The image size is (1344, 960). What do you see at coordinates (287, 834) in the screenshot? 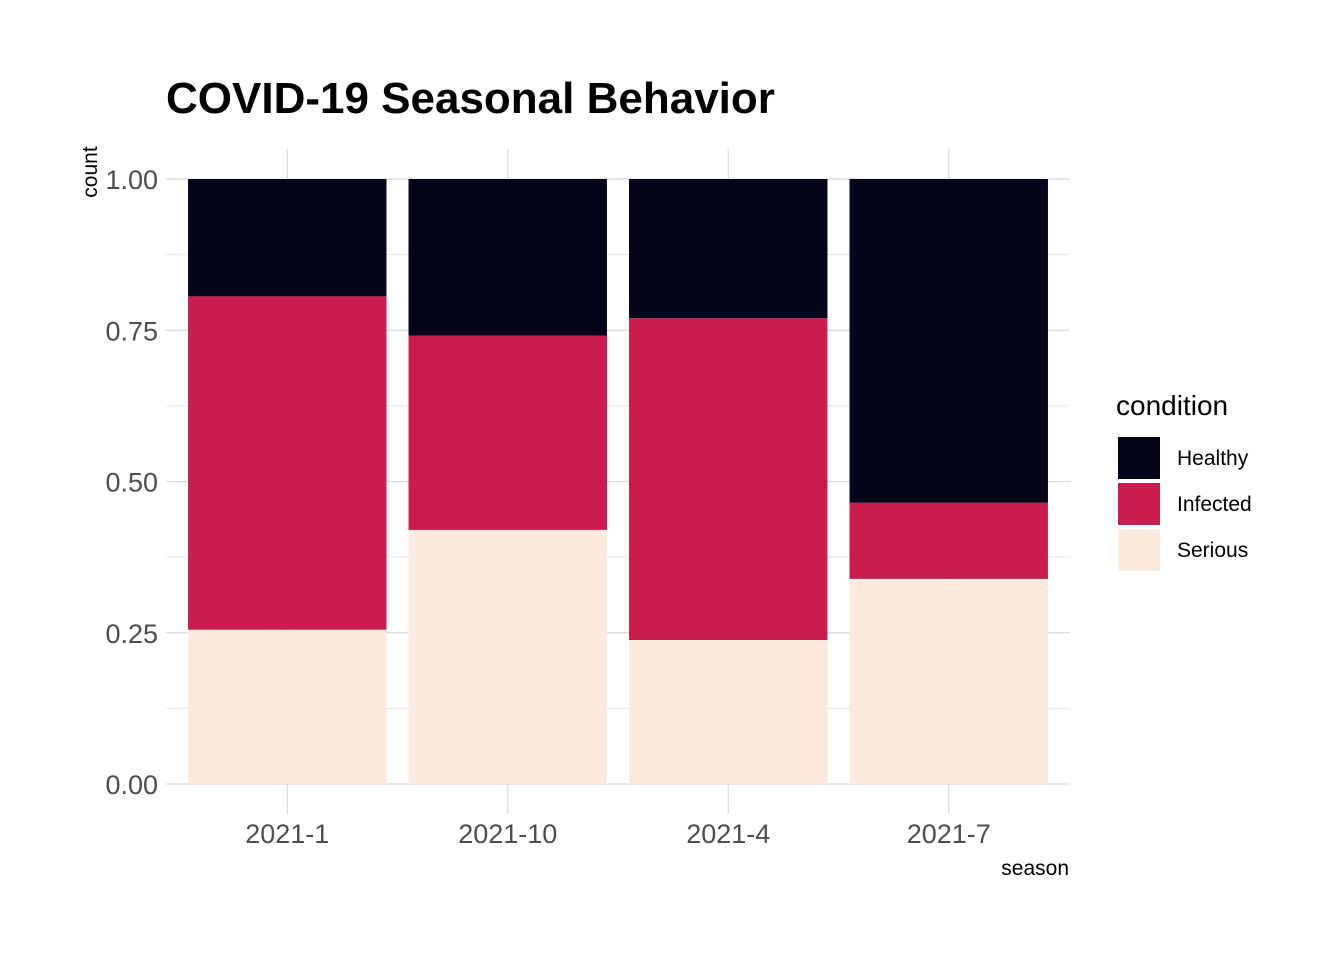
I see `x-tick-label: 2021-1` at bounding box center [287, 834].